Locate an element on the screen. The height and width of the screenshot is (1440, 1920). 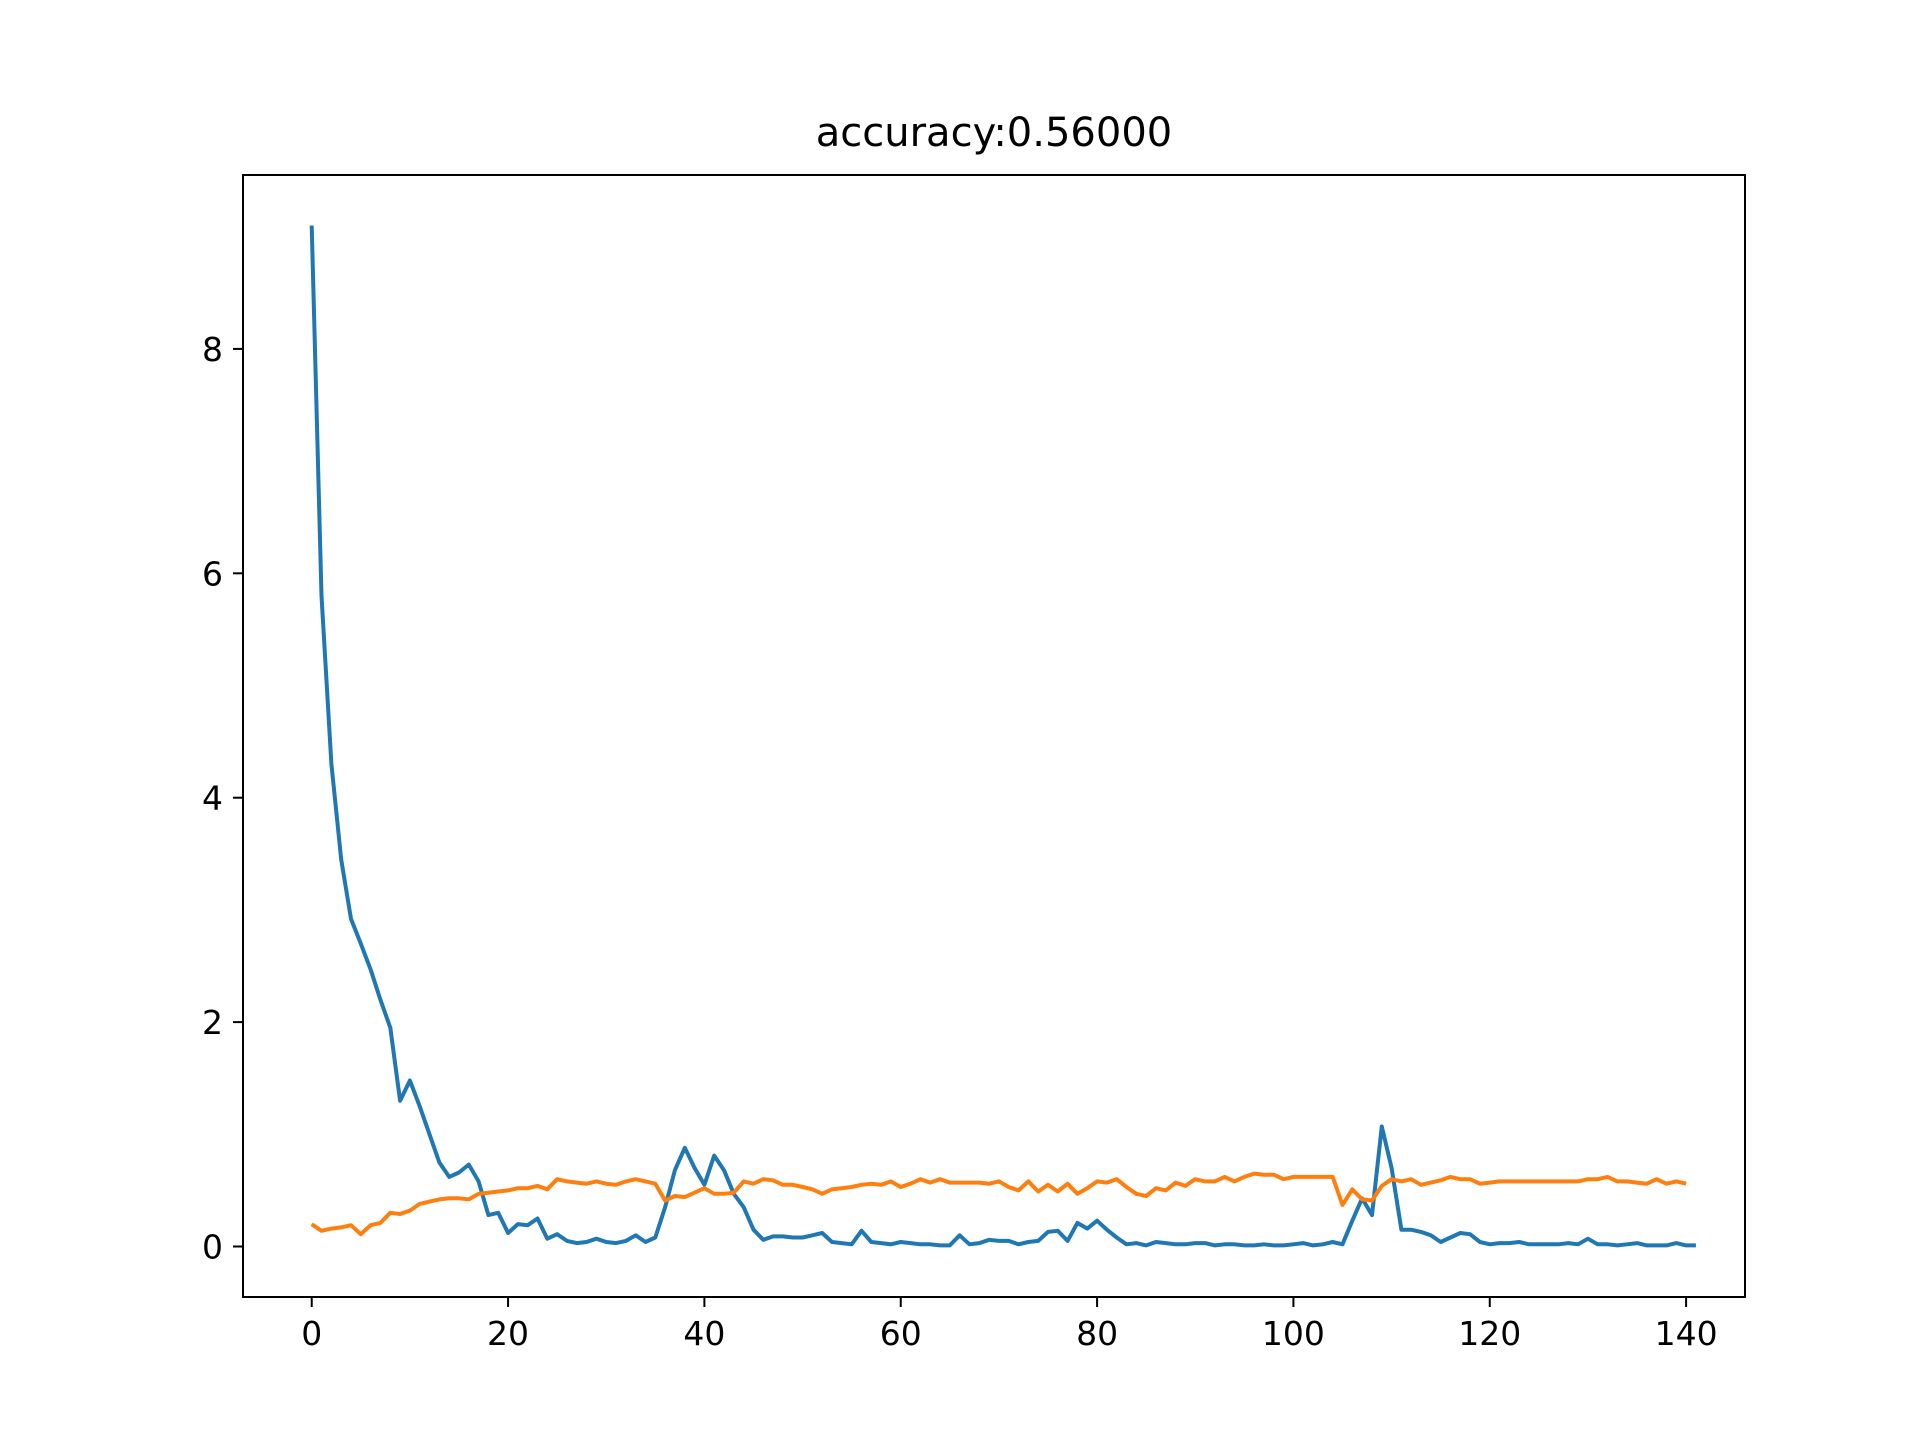
chart-title: accuracy:0.56000 is located at coordinates (994, 133).